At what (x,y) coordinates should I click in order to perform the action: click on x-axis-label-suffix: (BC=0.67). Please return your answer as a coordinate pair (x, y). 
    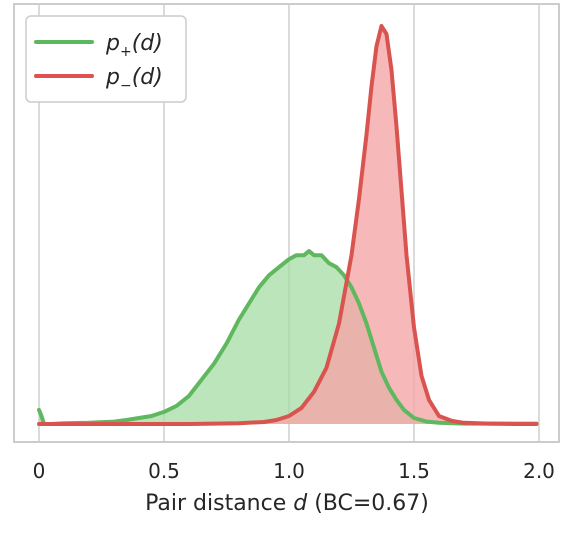
    Looking at the image, I should click on (368, 503).